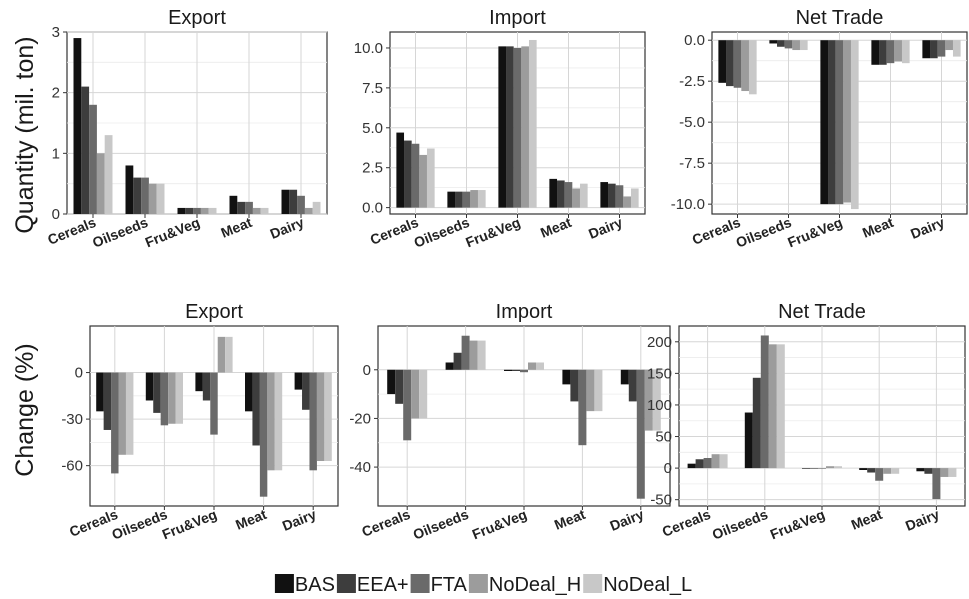  What do you see at coordinates (399, 386) in the screenshot?
I see `bar-eea--cereals` at bounding box center [399, 386].